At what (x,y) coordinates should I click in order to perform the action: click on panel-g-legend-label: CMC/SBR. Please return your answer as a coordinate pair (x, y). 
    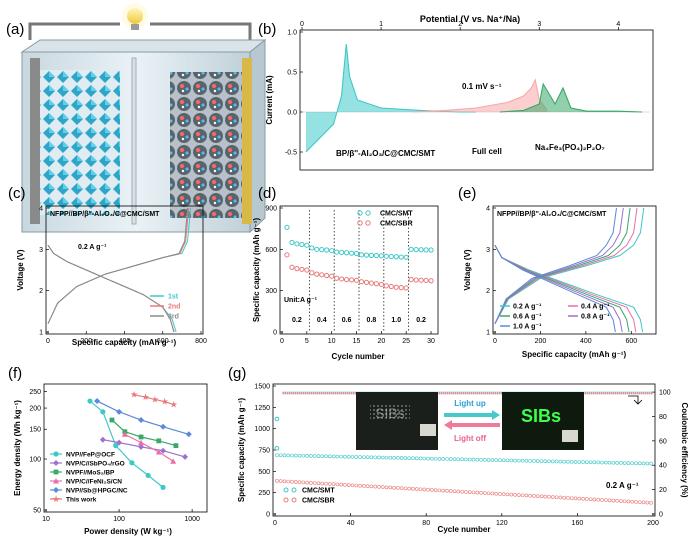
    Looking at the image, I should click on (318, 501).